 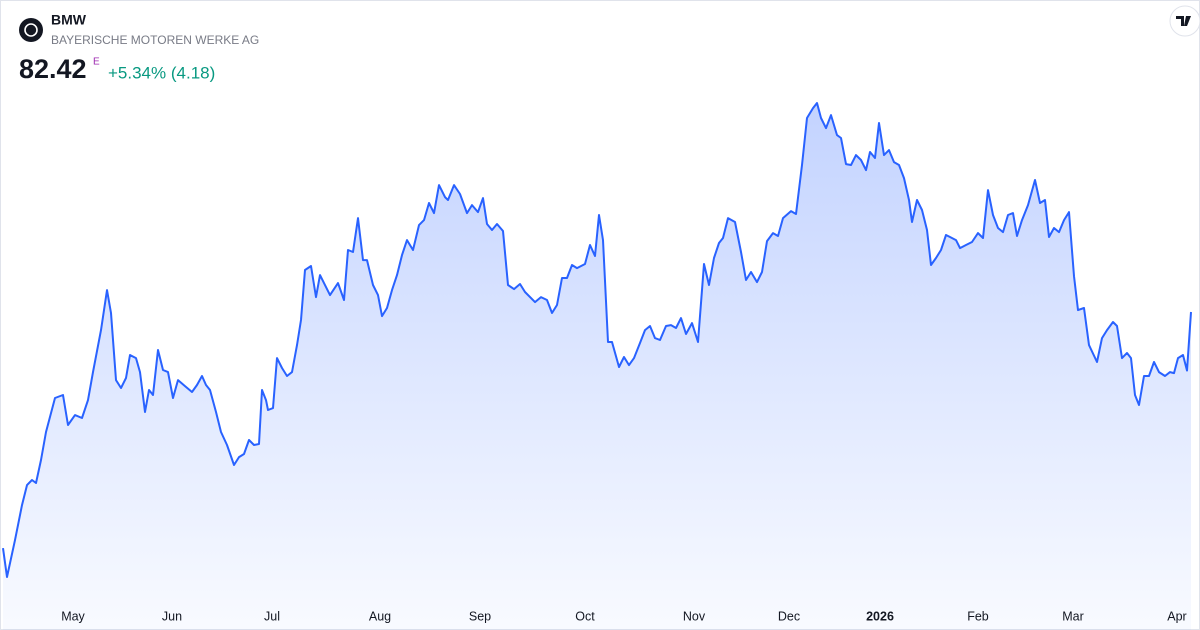 What do you see at coordinates (789, 616) in the screenshot?
I see `x-tick-label: Dec` at bounding box center [789, 616].